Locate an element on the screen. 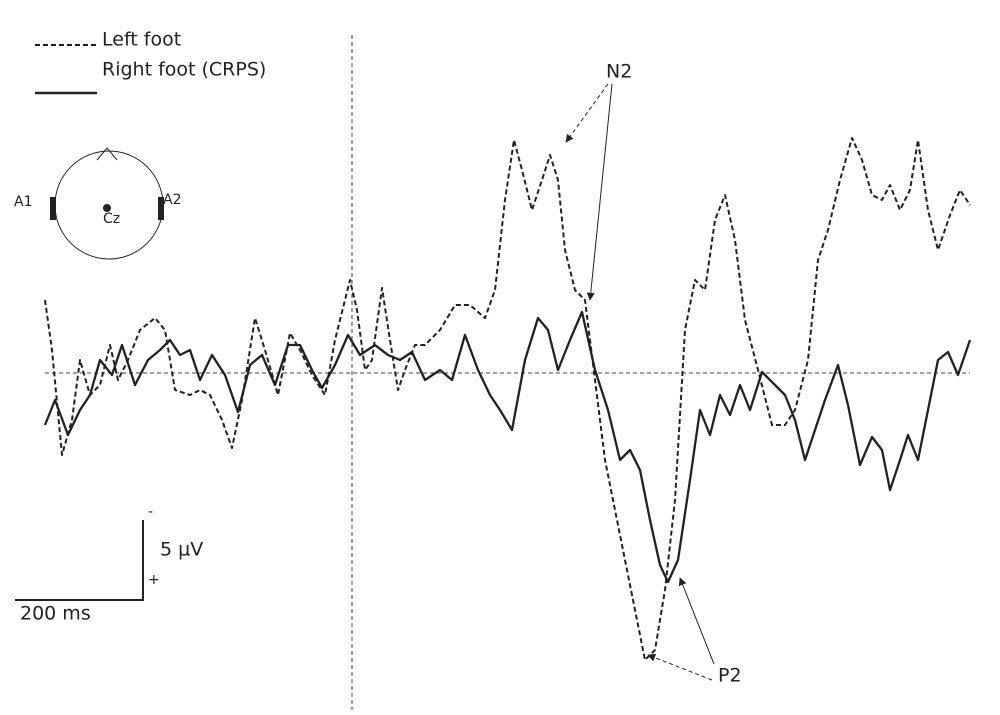 Image resolution: width=1000 pixels, height=715 pixels. legend-label: Right foot (CRPS) is located at coordinates (184, 70).